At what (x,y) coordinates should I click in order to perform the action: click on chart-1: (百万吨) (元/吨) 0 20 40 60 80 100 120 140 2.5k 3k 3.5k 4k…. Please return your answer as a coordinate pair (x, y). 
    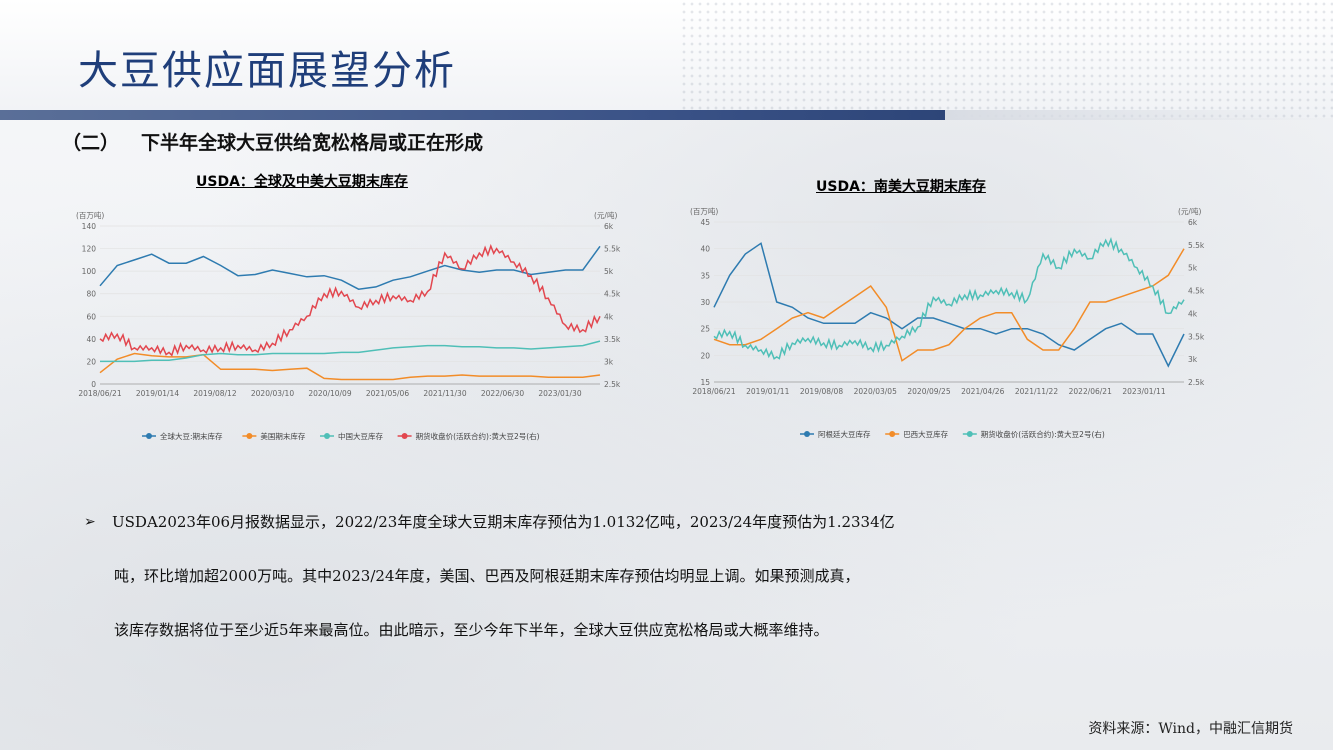
    Looking at the image, I should click on (348, 325).